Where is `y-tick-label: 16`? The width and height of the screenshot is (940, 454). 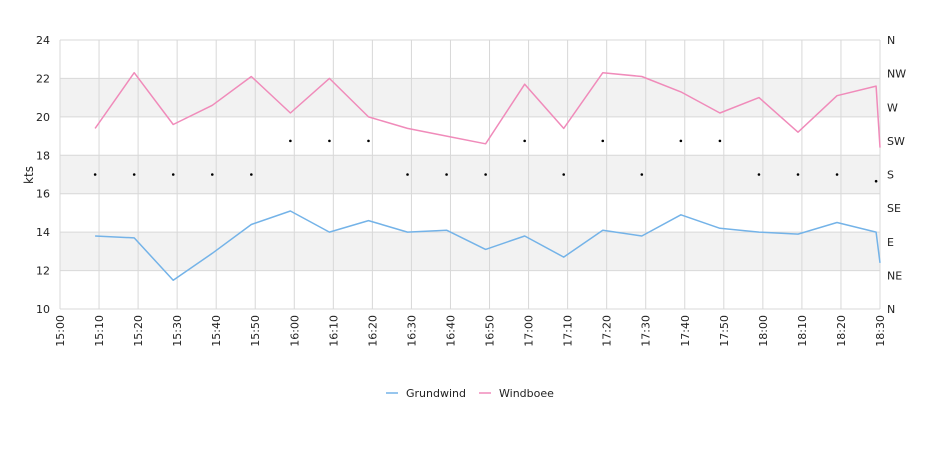
y-tick-label: 16 is located at coordinates (43, 194).